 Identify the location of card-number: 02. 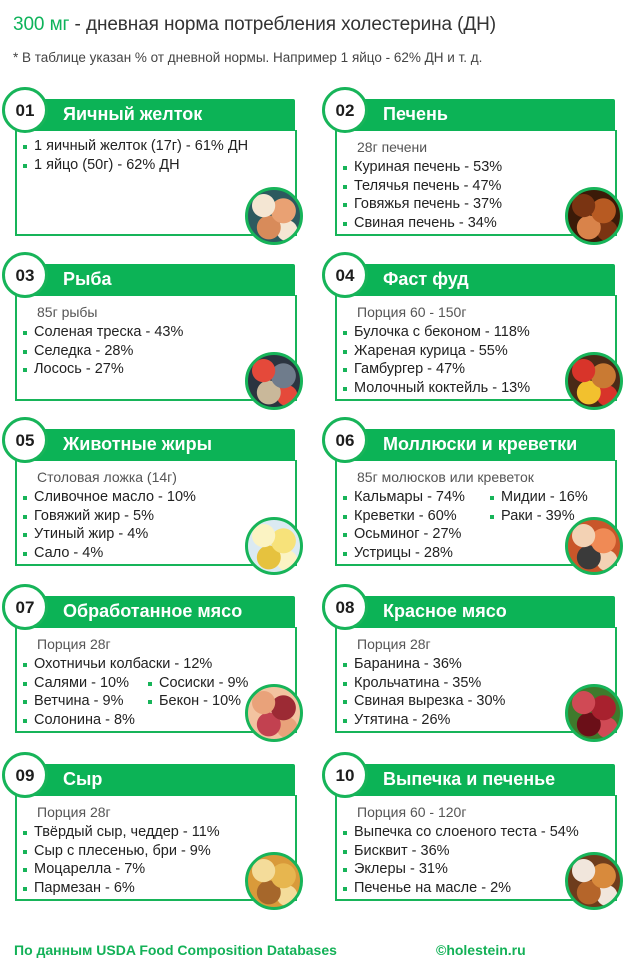
(345, 110).